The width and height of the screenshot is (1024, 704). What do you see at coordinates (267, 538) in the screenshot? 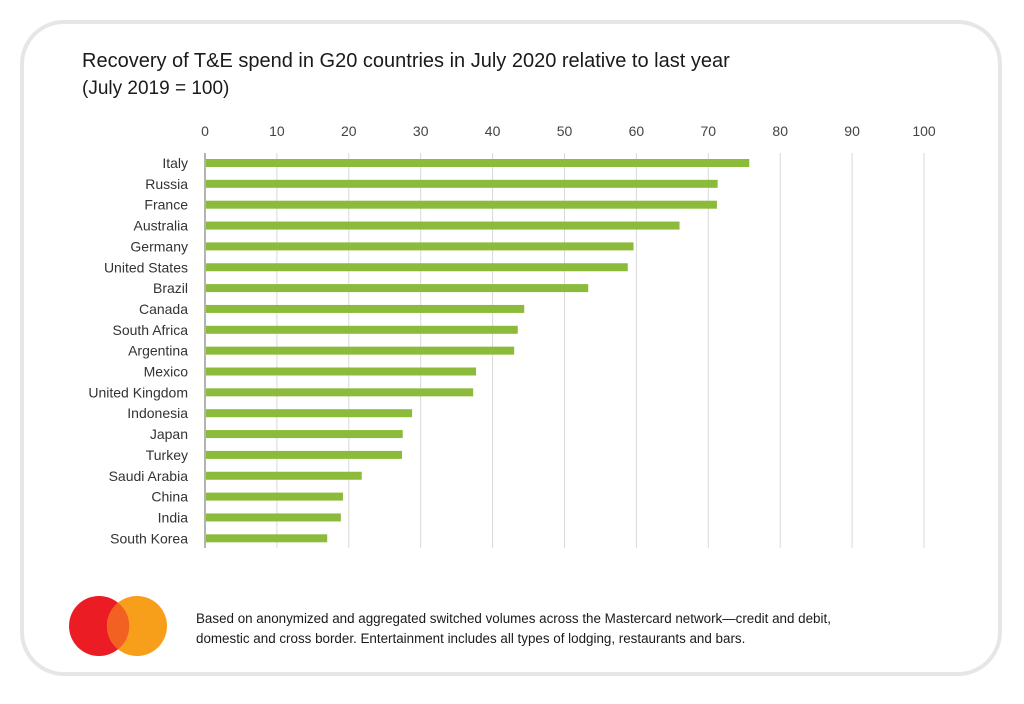
I see `bar-south-korea` at bounding box center [267, 538].